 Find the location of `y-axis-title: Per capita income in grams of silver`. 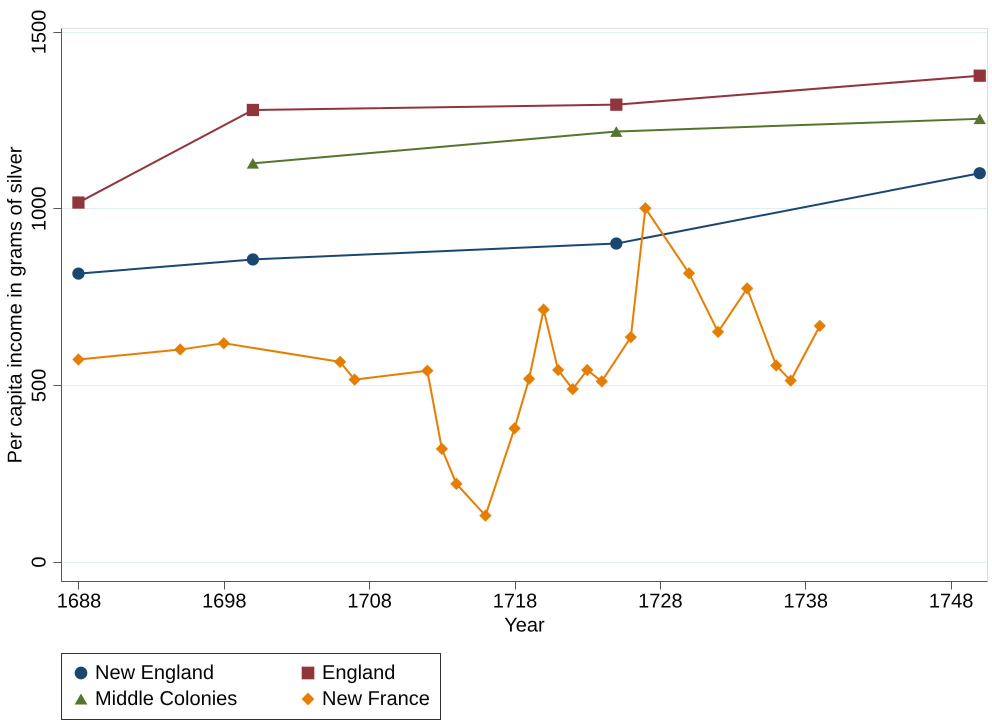

y-axis-title: Per capita income in grams of silver is located at coordinates (15, 305).